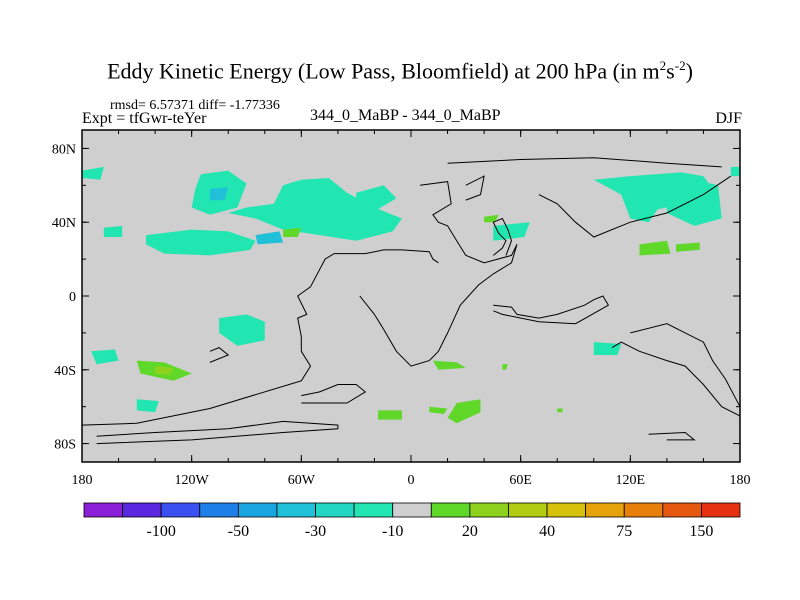 The image size is (800, 600). Describe the element at coordinates (663, 65) in the screenshot. I see `title-exp1: 2` at that location.